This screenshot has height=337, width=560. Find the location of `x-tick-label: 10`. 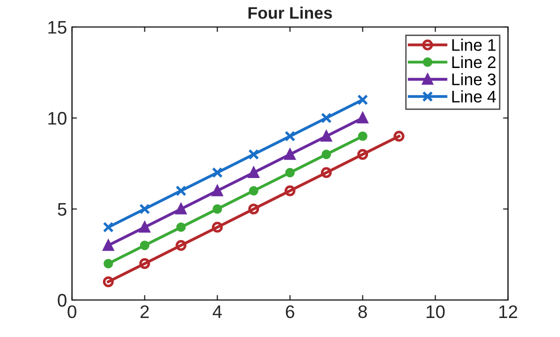

x-tick-label: 10 is located at coordinates (435, 311).